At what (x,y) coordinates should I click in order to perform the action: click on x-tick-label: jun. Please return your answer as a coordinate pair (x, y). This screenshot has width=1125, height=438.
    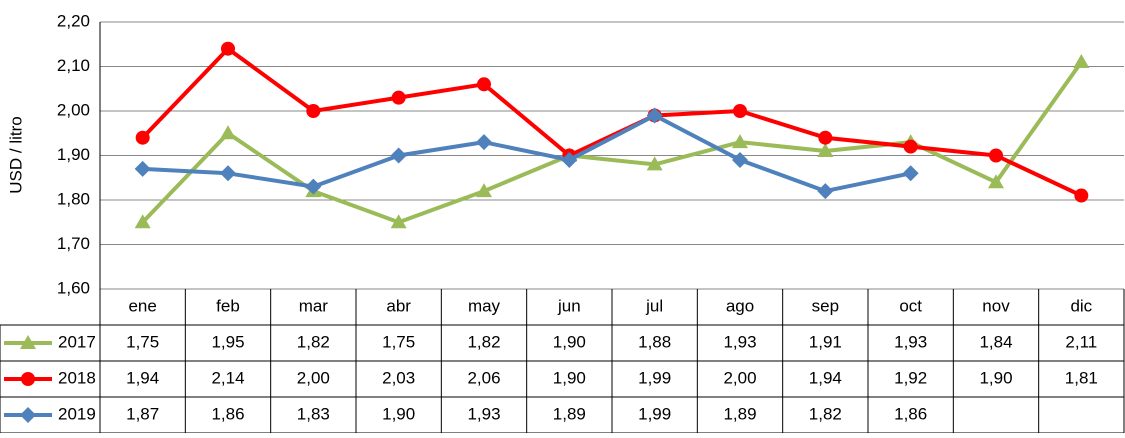
    Looking at the image, I should click on (569, 305).